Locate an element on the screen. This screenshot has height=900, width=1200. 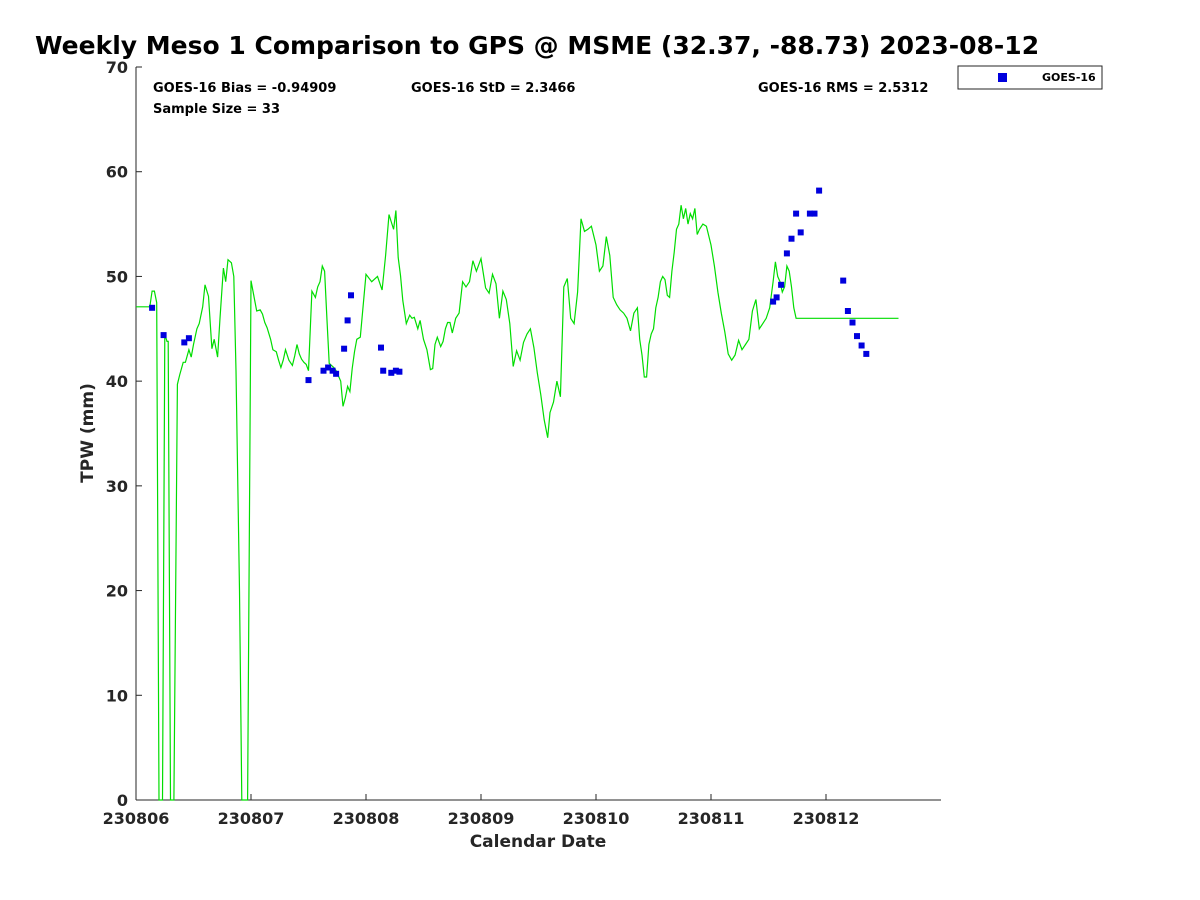
x-tick-label: 230807 is located at coordinates (251, 818).